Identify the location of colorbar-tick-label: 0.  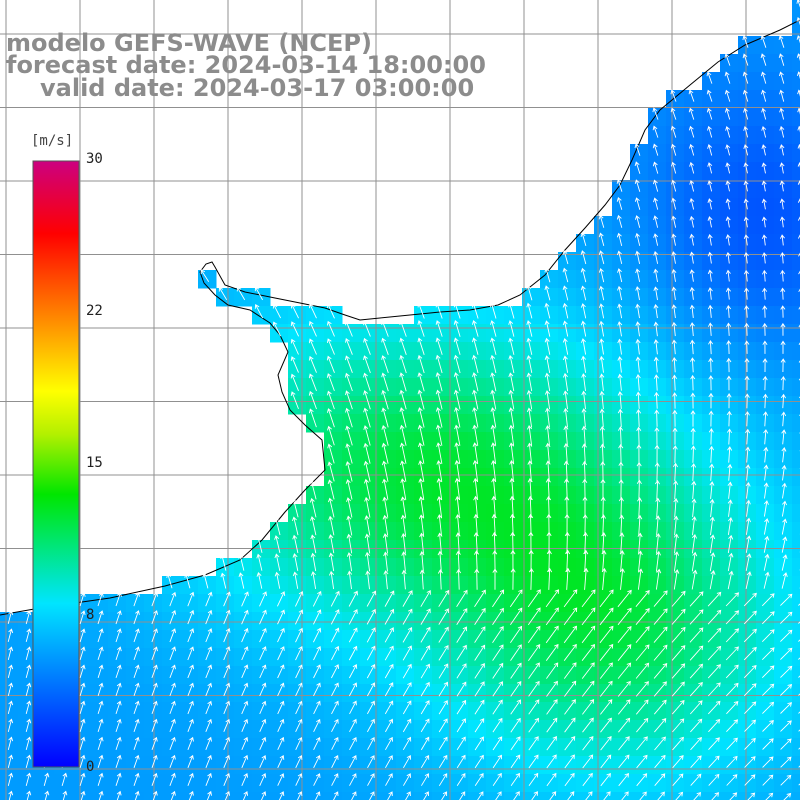
(90, 767).